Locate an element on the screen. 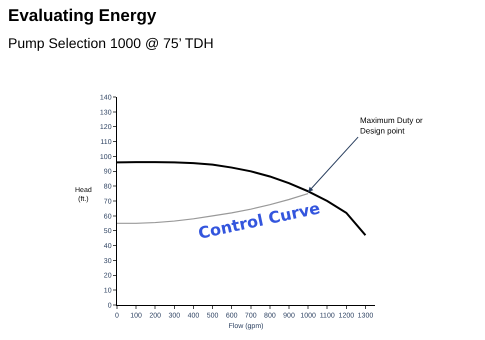  chart-title: Evaluating Energy is located at coordinates (82, 15).